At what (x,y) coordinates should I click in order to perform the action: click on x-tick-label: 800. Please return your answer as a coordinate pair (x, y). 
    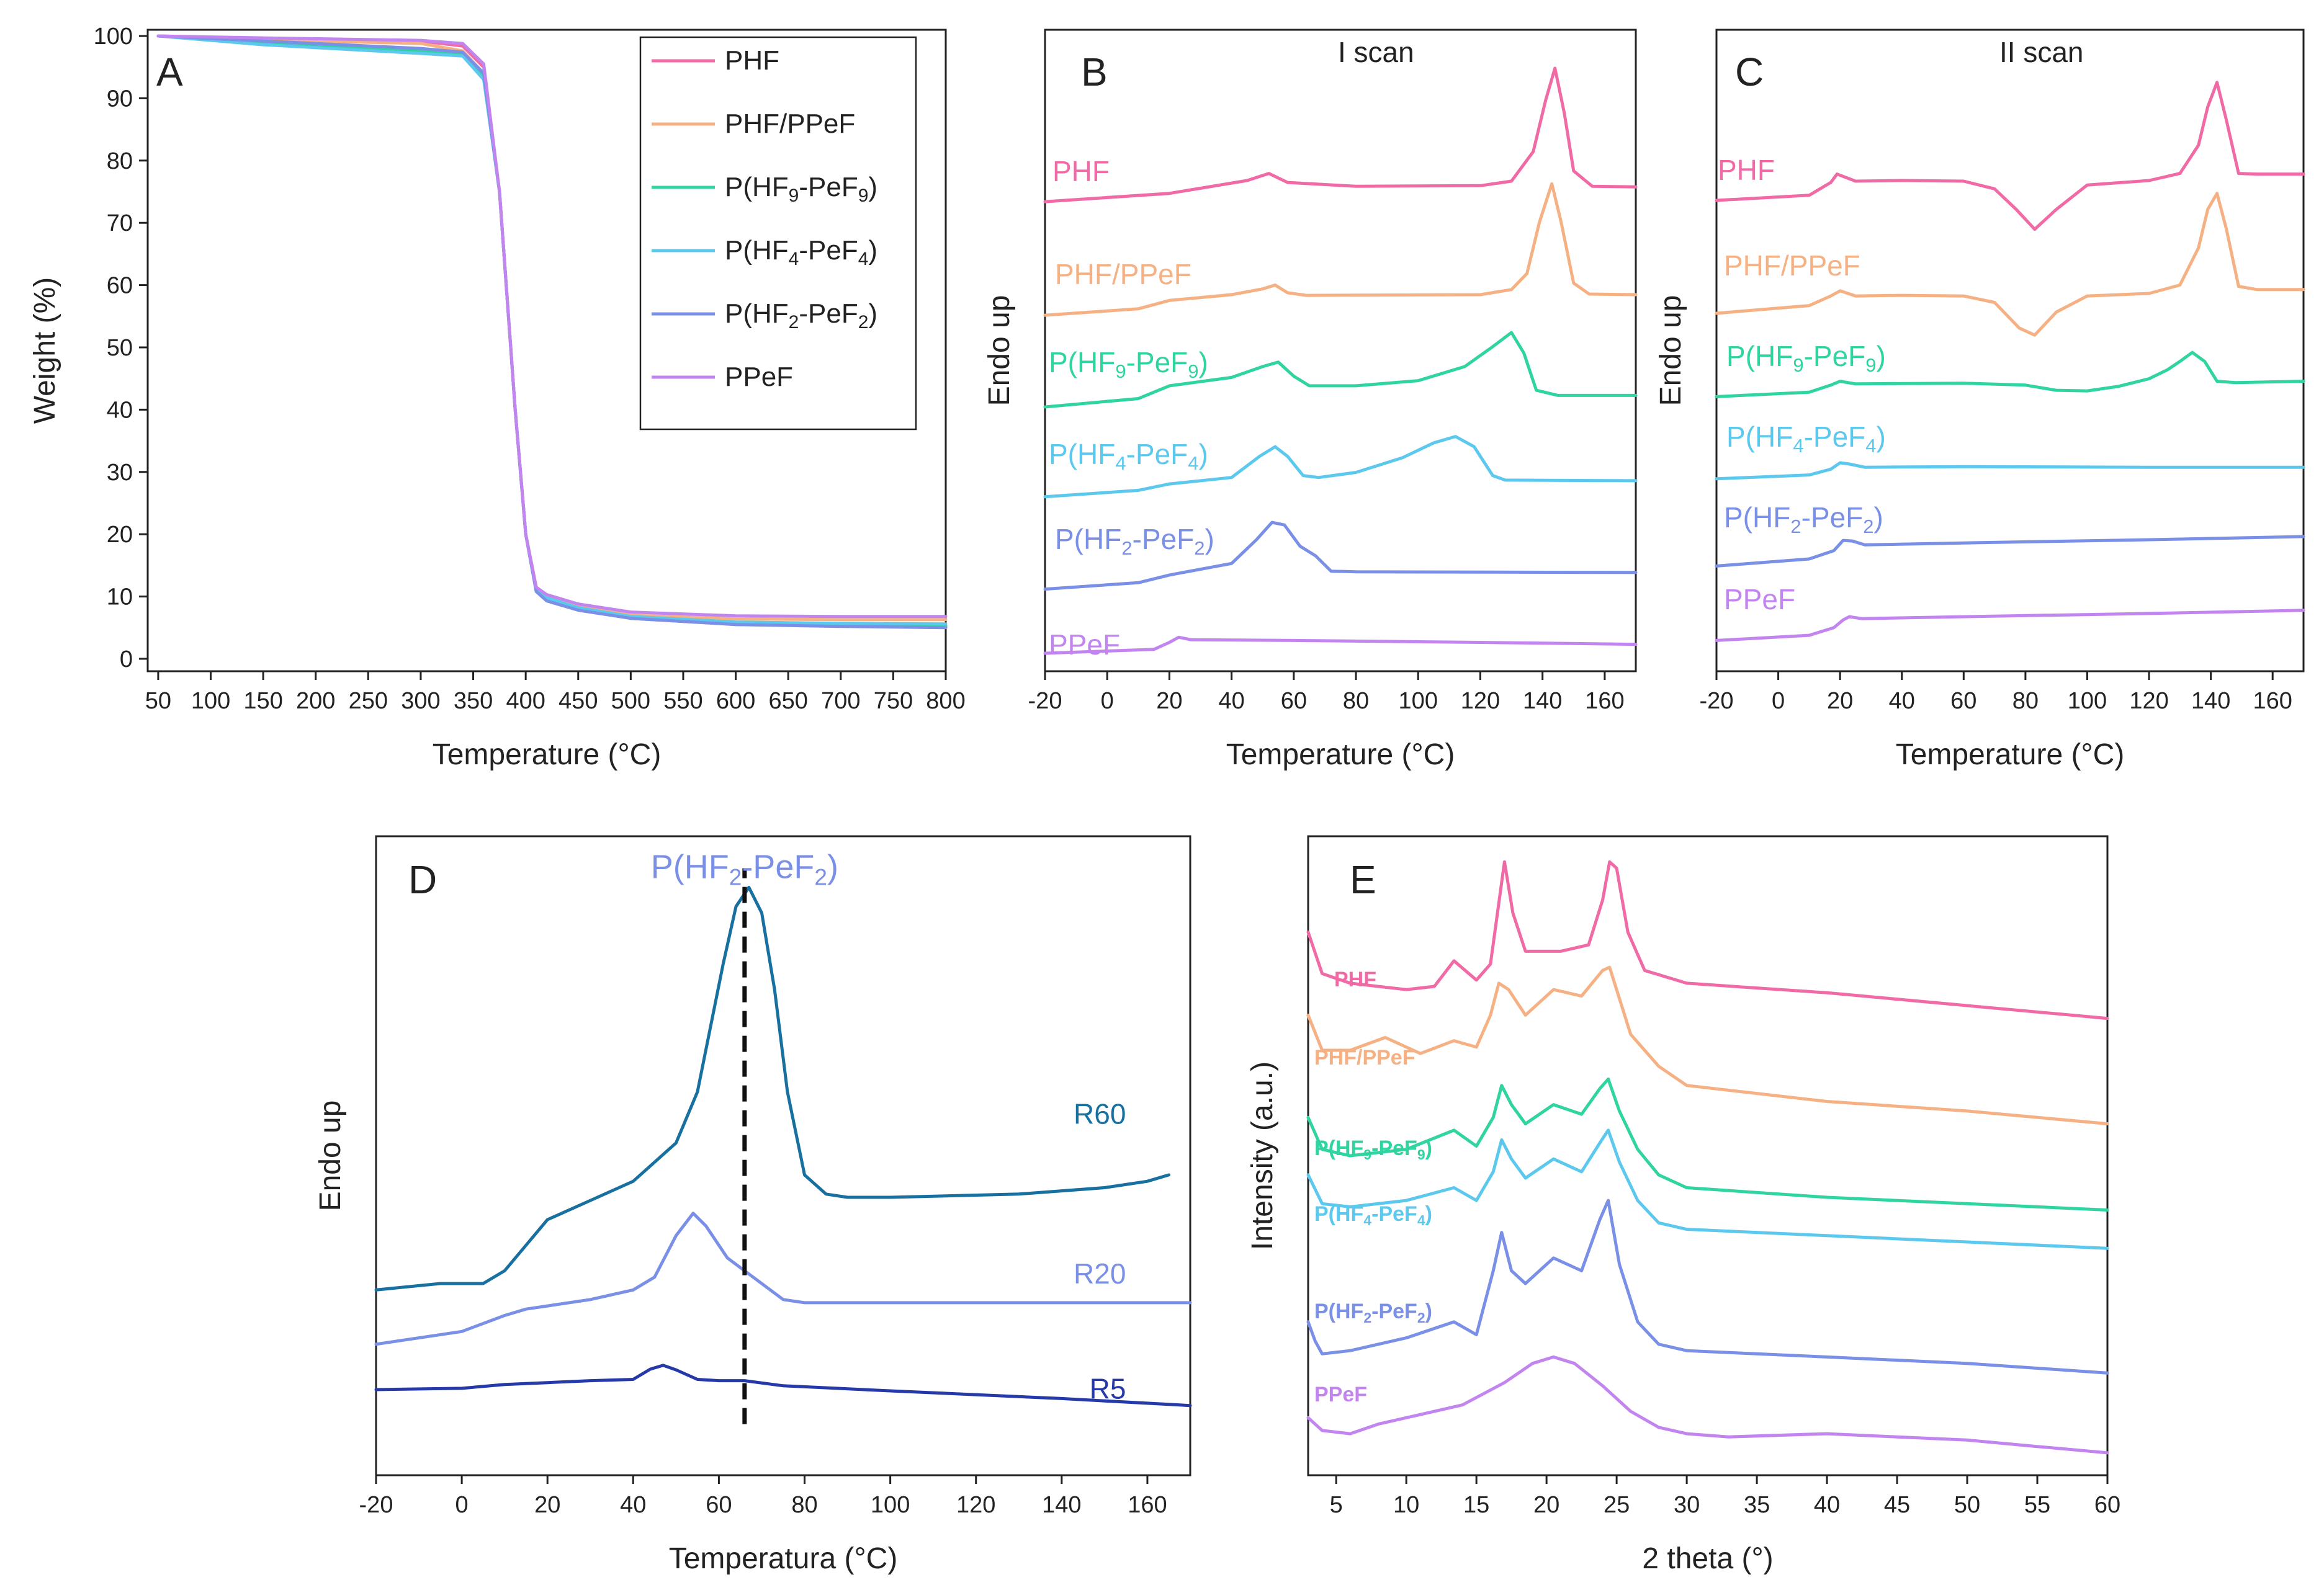
    Looking at the image, I should click on (946, 701).